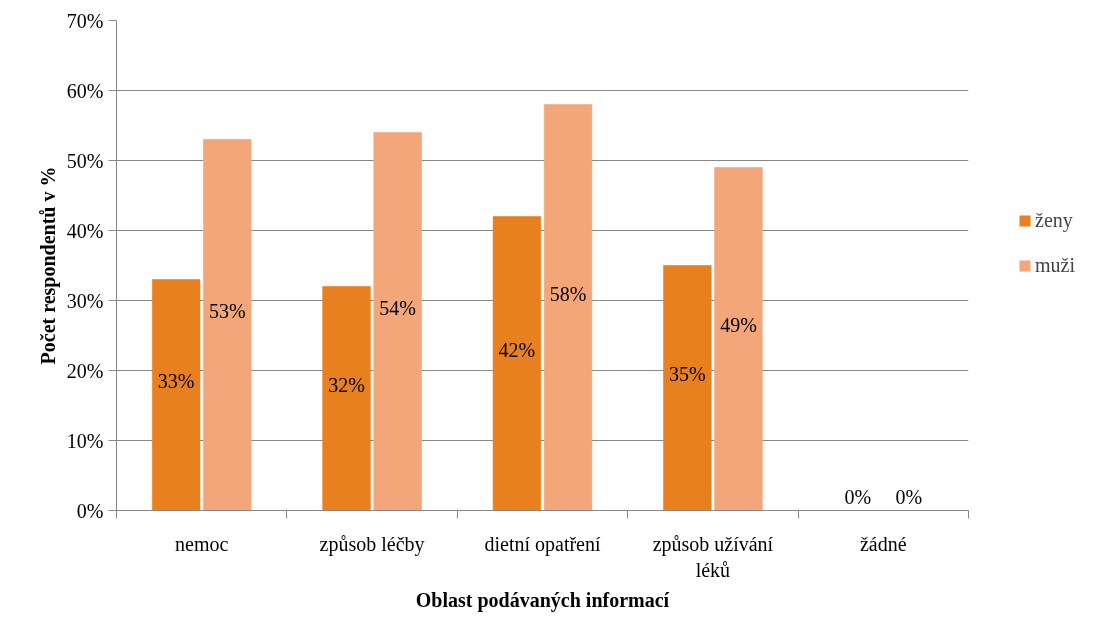 The height and width of the screenshot is (631, 1093). I want to click on x-axis-title: Oblast podávaných informací, so click(542, 600).